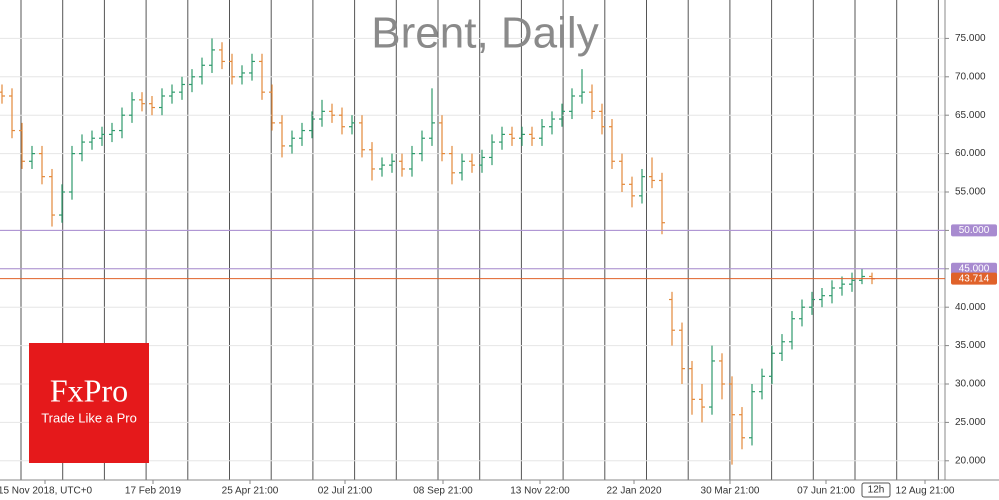 This screenshot has height=500, width=999. Describe the element at coordinates (970, 76) in the screenshot. I see `y-tick-label: 70.000` at that location.